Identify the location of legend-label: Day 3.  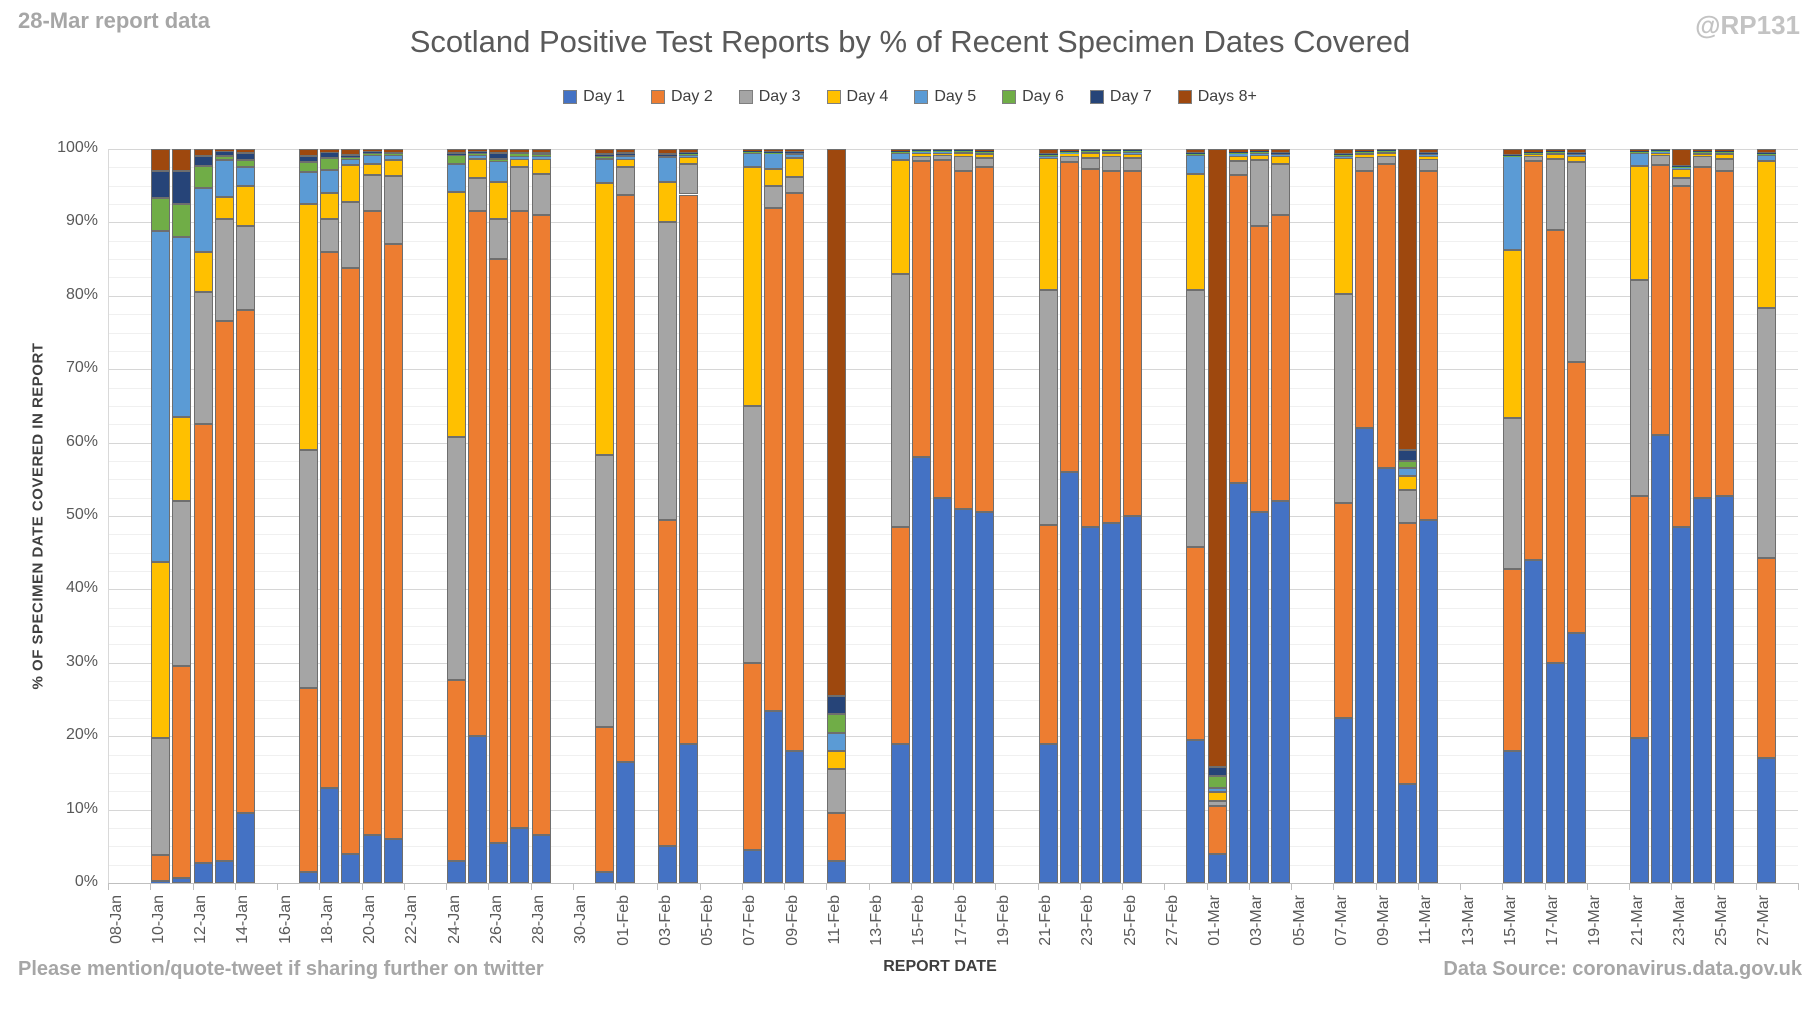
(779, 96).